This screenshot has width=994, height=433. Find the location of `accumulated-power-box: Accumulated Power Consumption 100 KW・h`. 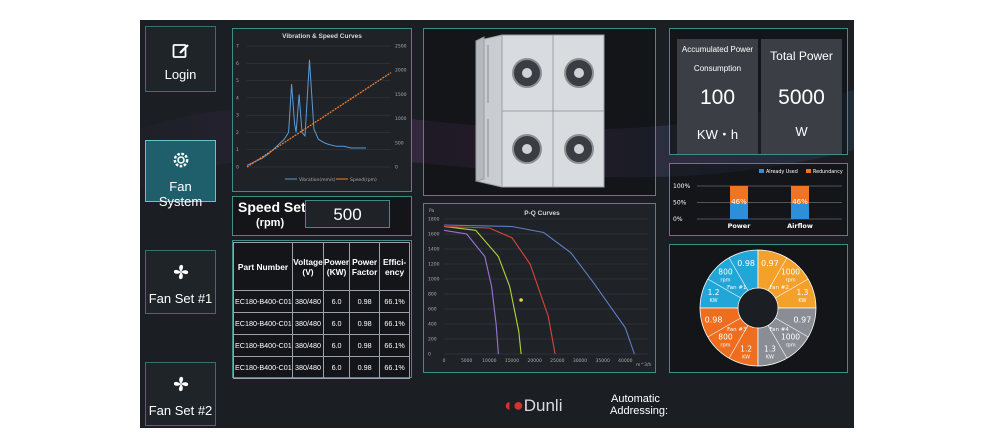

accumulated-power-box: Accumulated Power Consumption 100 KW・h is located at coordinates (717, 96).